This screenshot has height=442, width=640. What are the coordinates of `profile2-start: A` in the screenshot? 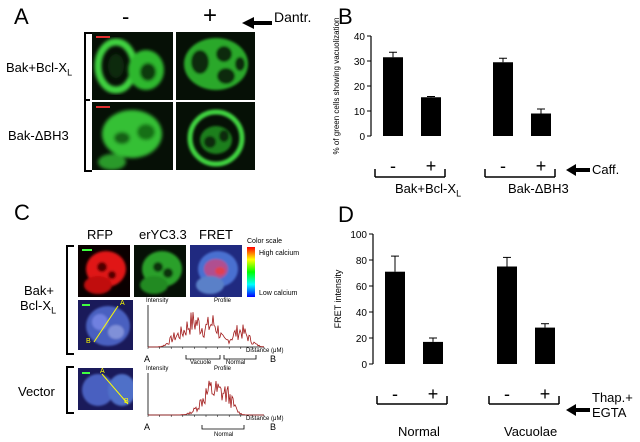 It's located at (147, 427).